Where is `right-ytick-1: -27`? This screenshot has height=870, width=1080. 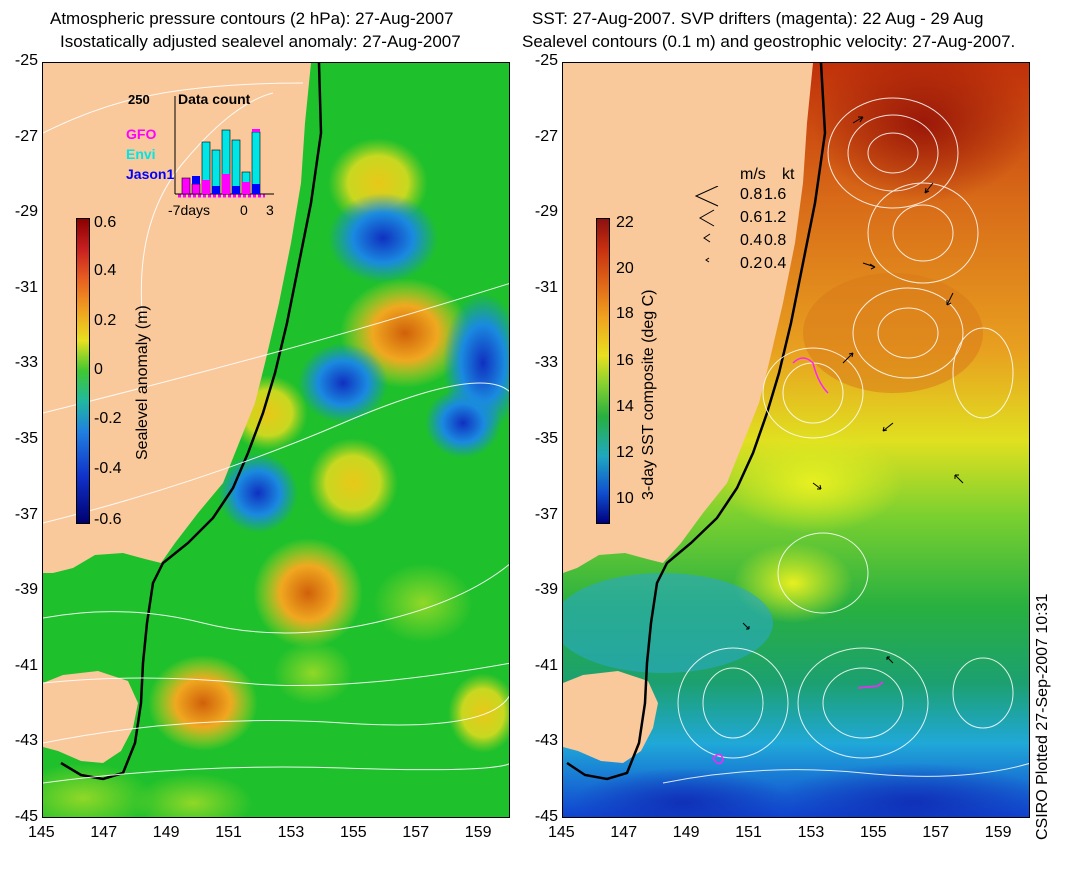
right-ytick-1: -27 is located at coordinates (546, 136).